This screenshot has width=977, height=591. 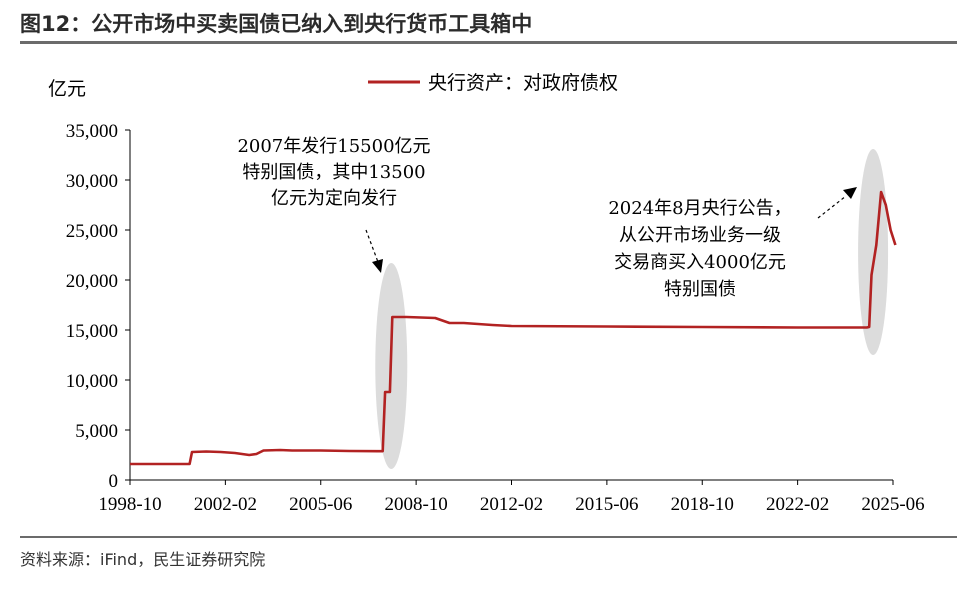 I want to click on x-tick-label: 1998-10, so click(x=129, y=504).